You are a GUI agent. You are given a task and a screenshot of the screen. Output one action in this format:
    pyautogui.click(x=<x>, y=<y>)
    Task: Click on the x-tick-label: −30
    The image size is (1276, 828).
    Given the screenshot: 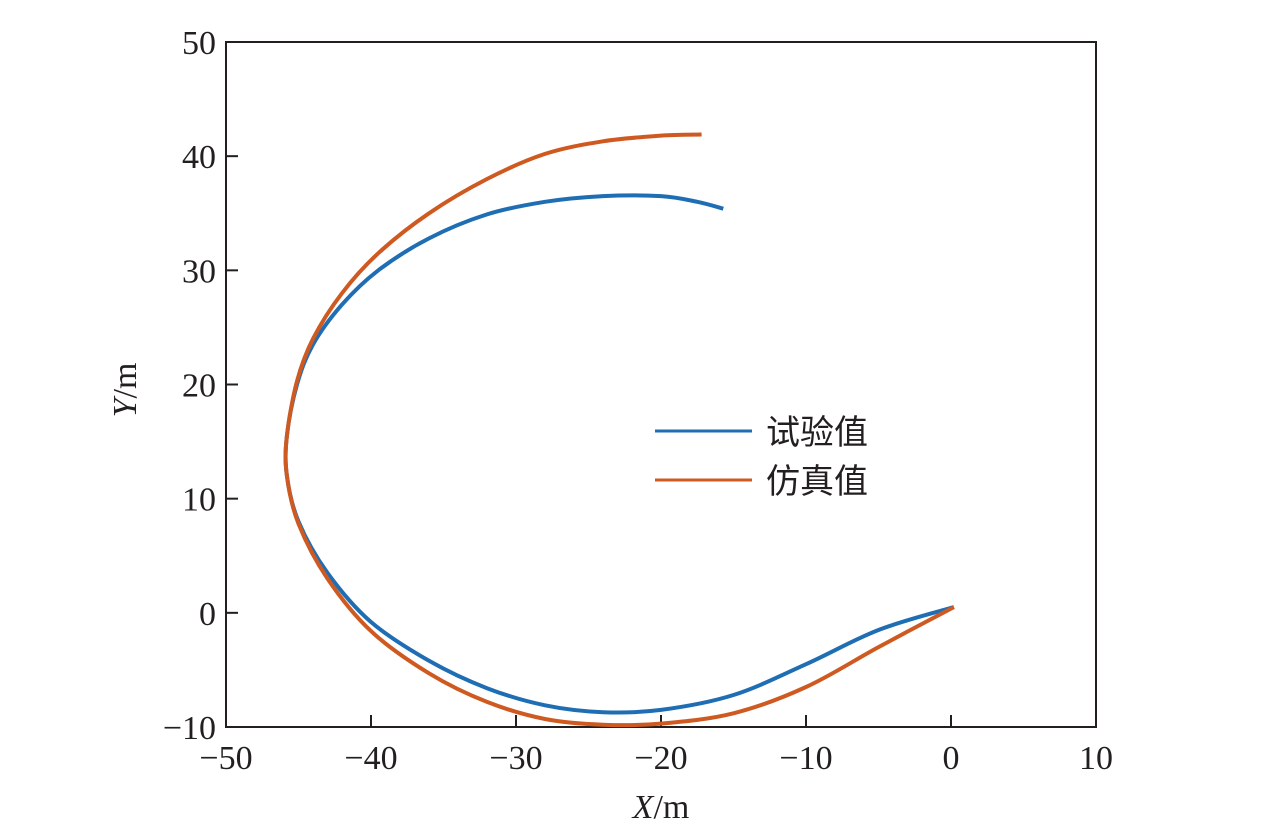 What is the action you would take?
    pyautogui.click(x=515, y=758)
    